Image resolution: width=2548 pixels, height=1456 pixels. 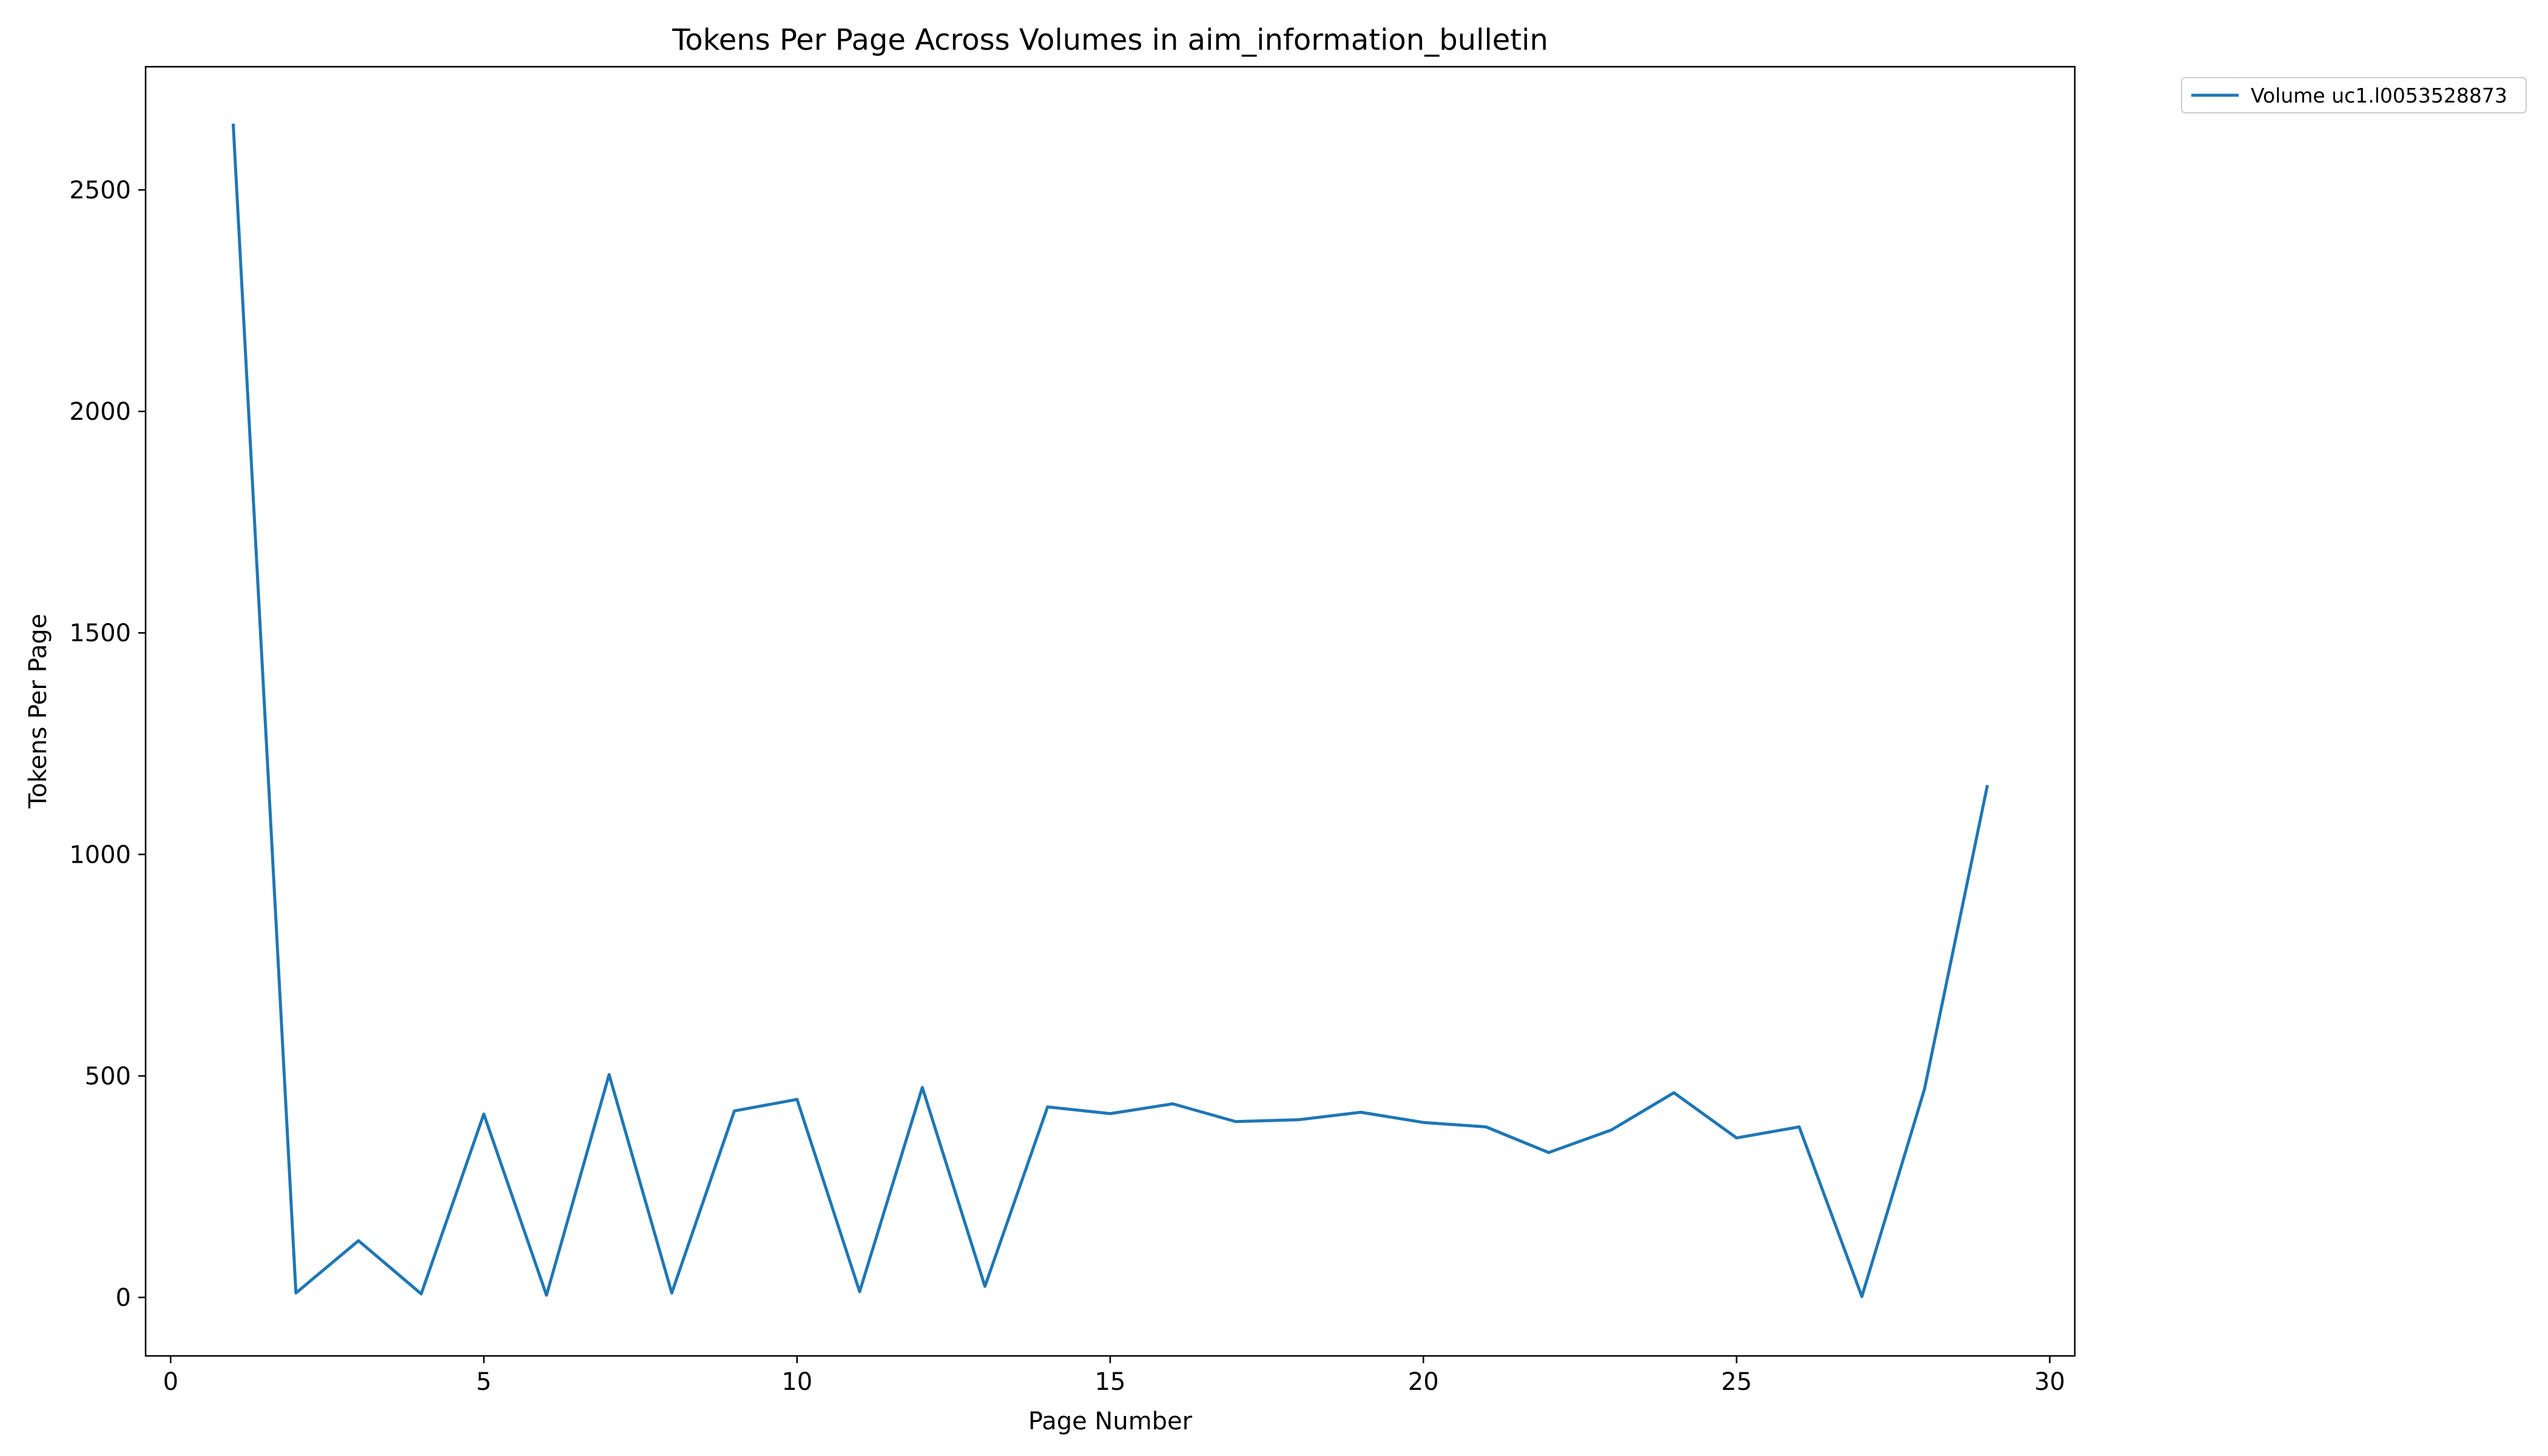 What do you see at coordinates (108, 1076) in the screenshot?
I see `y-tick-label: 500` at bounding box center [108, 1076].